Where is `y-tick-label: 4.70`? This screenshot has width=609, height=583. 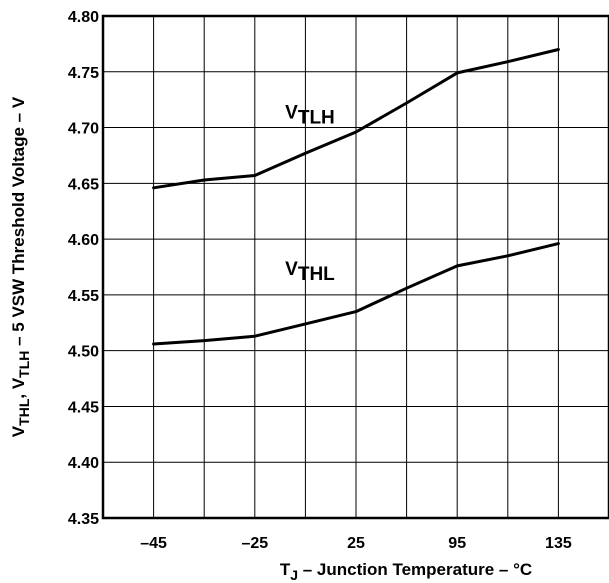 y-tick-label: 4.70 is located at coordinates (83, 129).